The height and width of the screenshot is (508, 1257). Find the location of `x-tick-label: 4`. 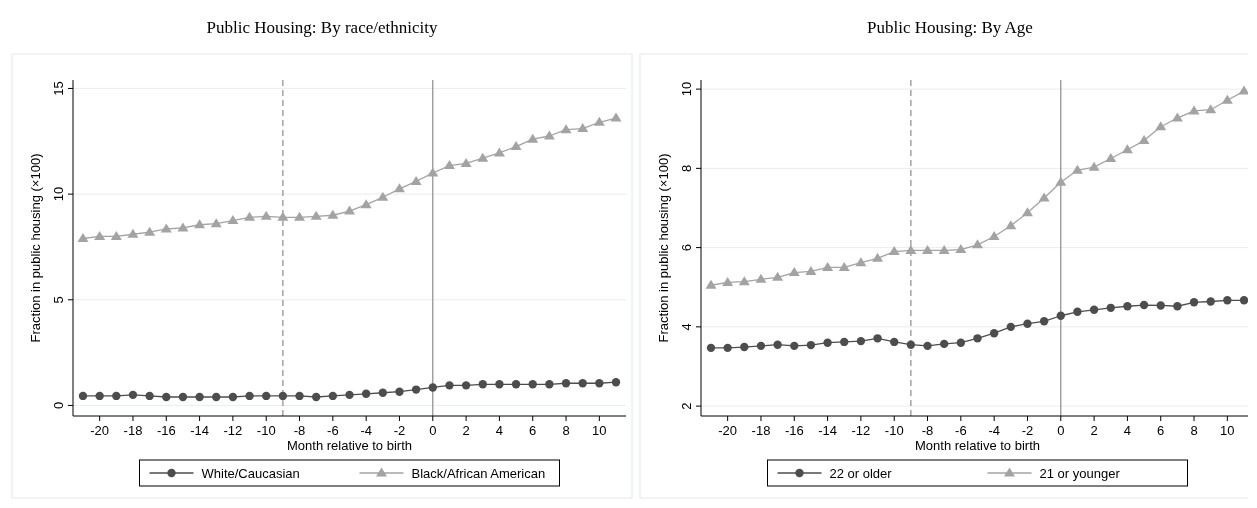

x-tick-label: 4 is located at coordinates (1127, 430).